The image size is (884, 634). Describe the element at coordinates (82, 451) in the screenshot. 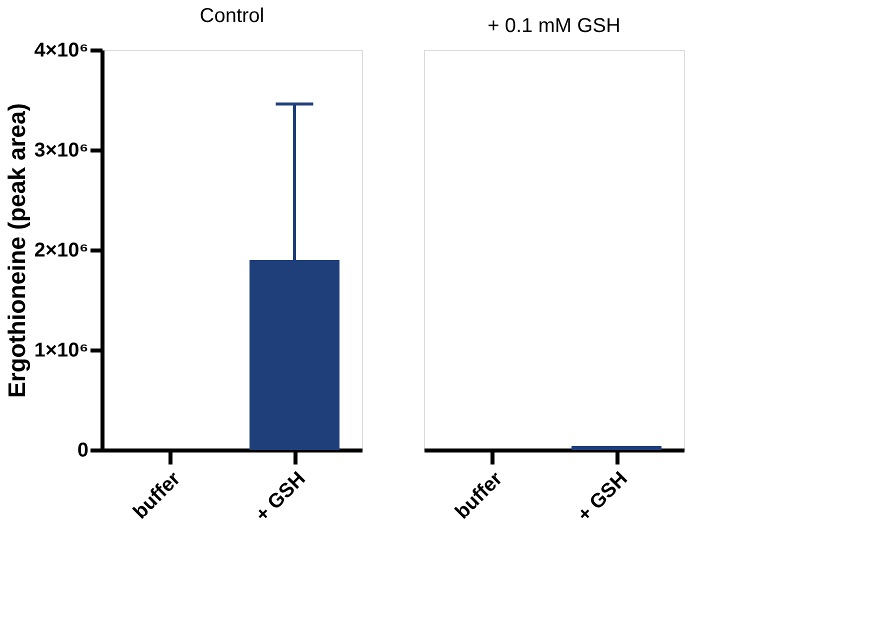

I see `y-tick-label: 0` at that location.